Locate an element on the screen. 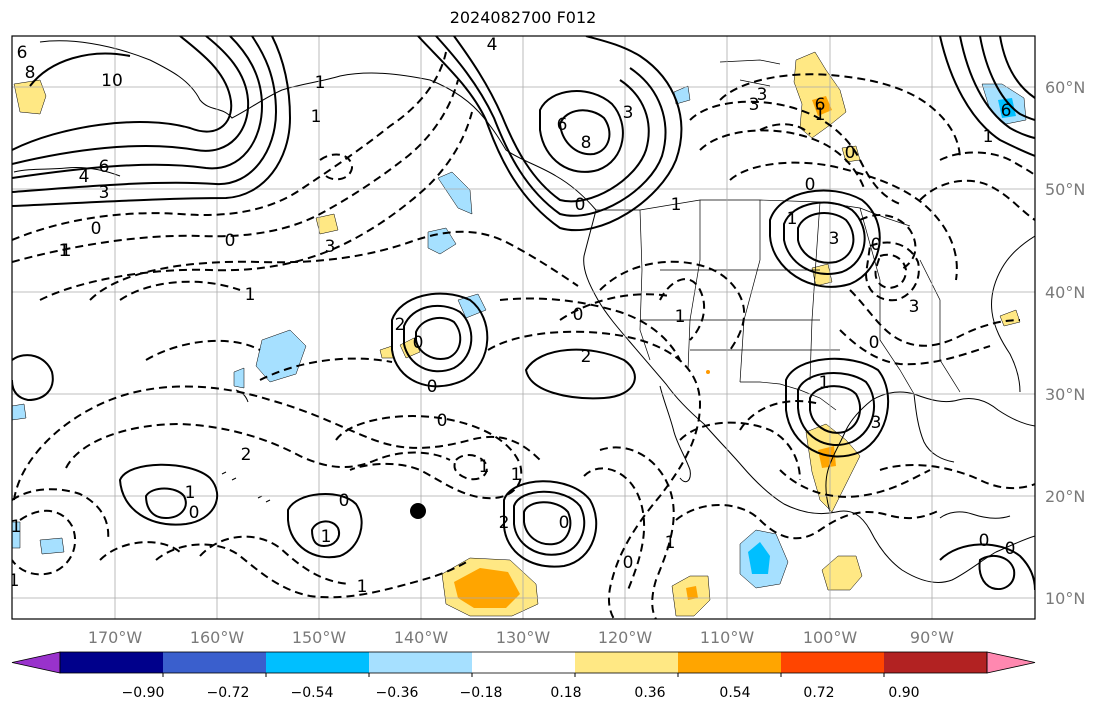 This screenshot has width=1105, height=712. colorbar-tick: 0.72 is located at coordinates (818, 693).